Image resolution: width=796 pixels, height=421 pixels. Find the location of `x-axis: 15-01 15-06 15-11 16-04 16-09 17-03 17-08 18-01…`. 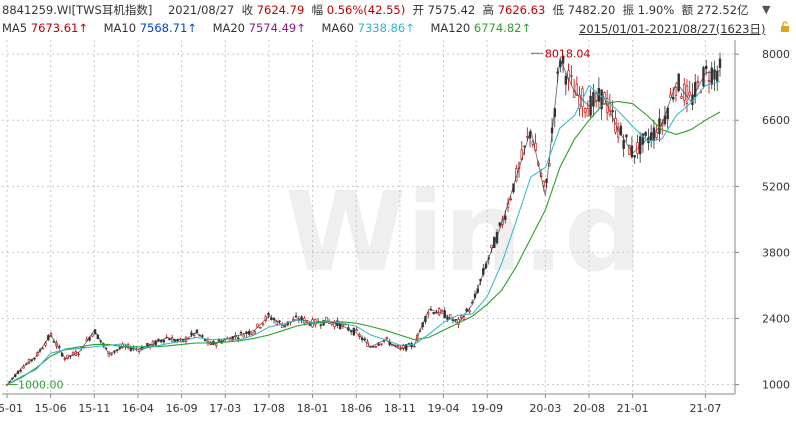

x-axis: 15-01 15-06 15-11 16-04 16-09 17-03 17-08 18-01… is located at coordinates (360, 404).